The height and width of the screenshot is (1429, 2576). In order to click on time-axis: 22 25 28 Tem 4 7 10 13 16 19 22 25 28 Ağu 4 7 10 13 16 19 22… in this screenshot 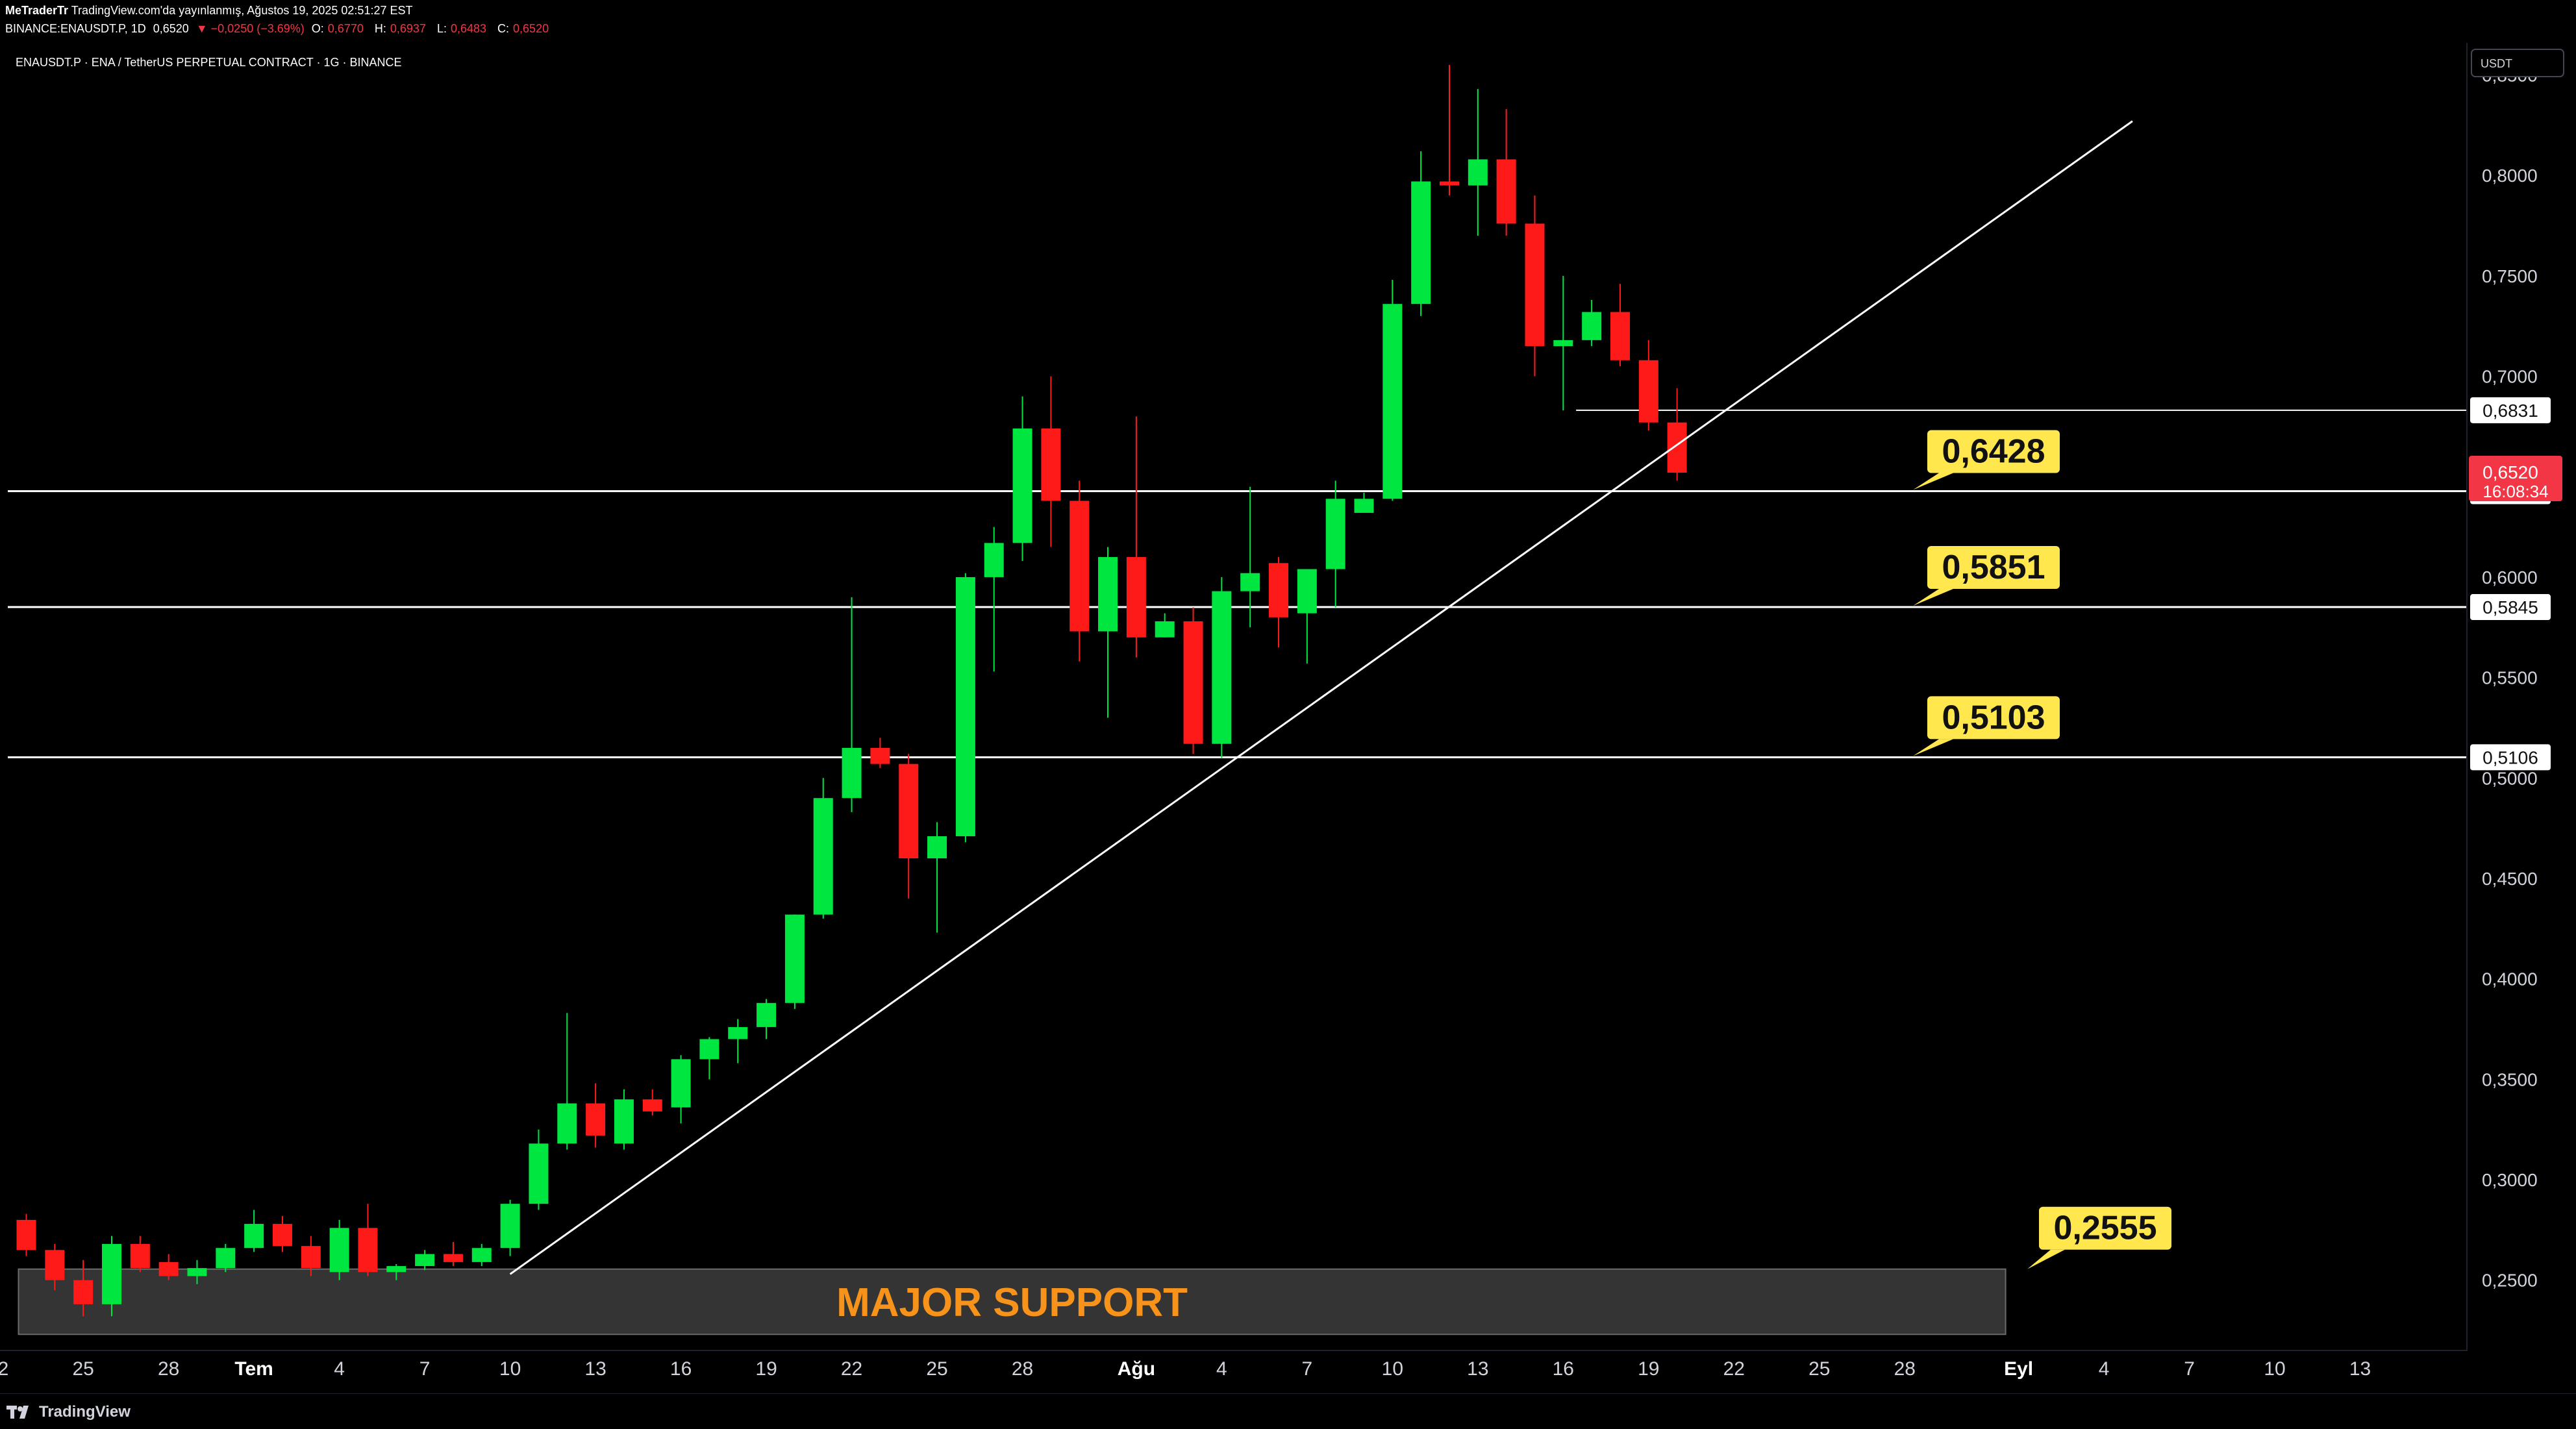, I will do `click(1185, 1369)`.